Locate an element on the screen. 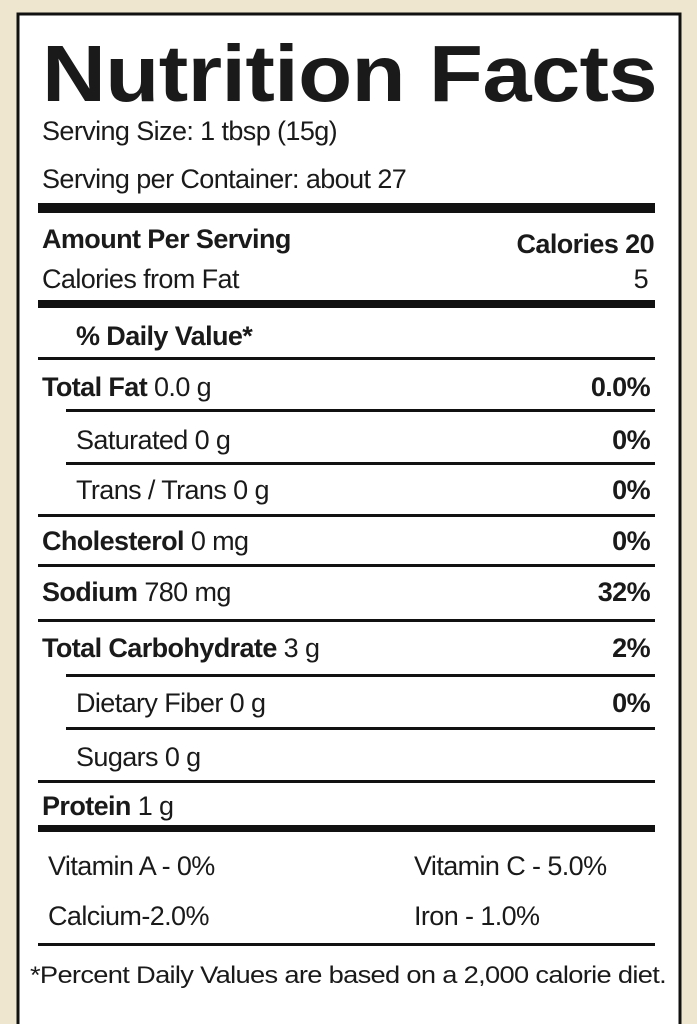 The height and width of the screenshot is (1024, 697). nutrient-amount: 780 mg is located at coordinates (187, 592).